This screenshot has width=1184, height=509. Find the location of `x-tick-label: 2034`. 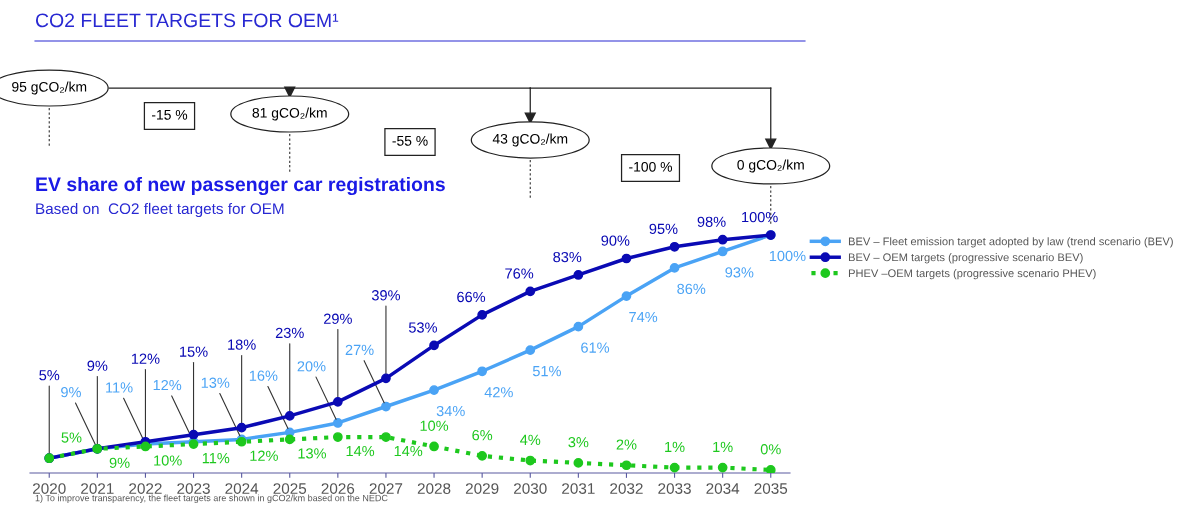

x-tick-label: 2034 is located at coordinates (723, 488).